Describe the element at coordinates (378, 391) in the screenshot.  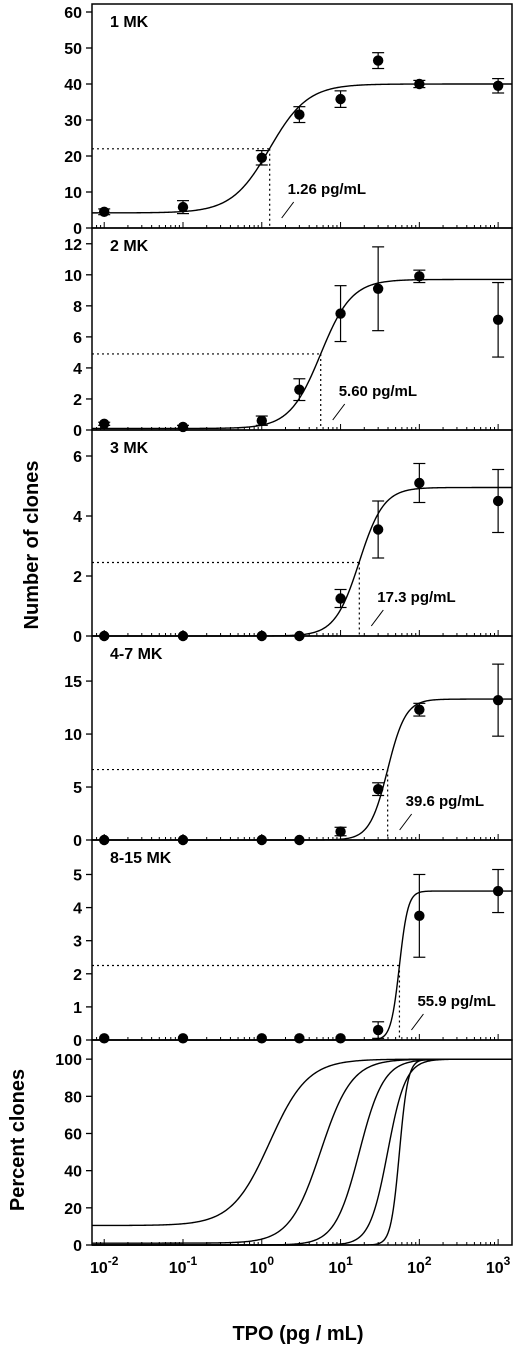
I see `ec50-label: 5.60 pg/mL` at that location.